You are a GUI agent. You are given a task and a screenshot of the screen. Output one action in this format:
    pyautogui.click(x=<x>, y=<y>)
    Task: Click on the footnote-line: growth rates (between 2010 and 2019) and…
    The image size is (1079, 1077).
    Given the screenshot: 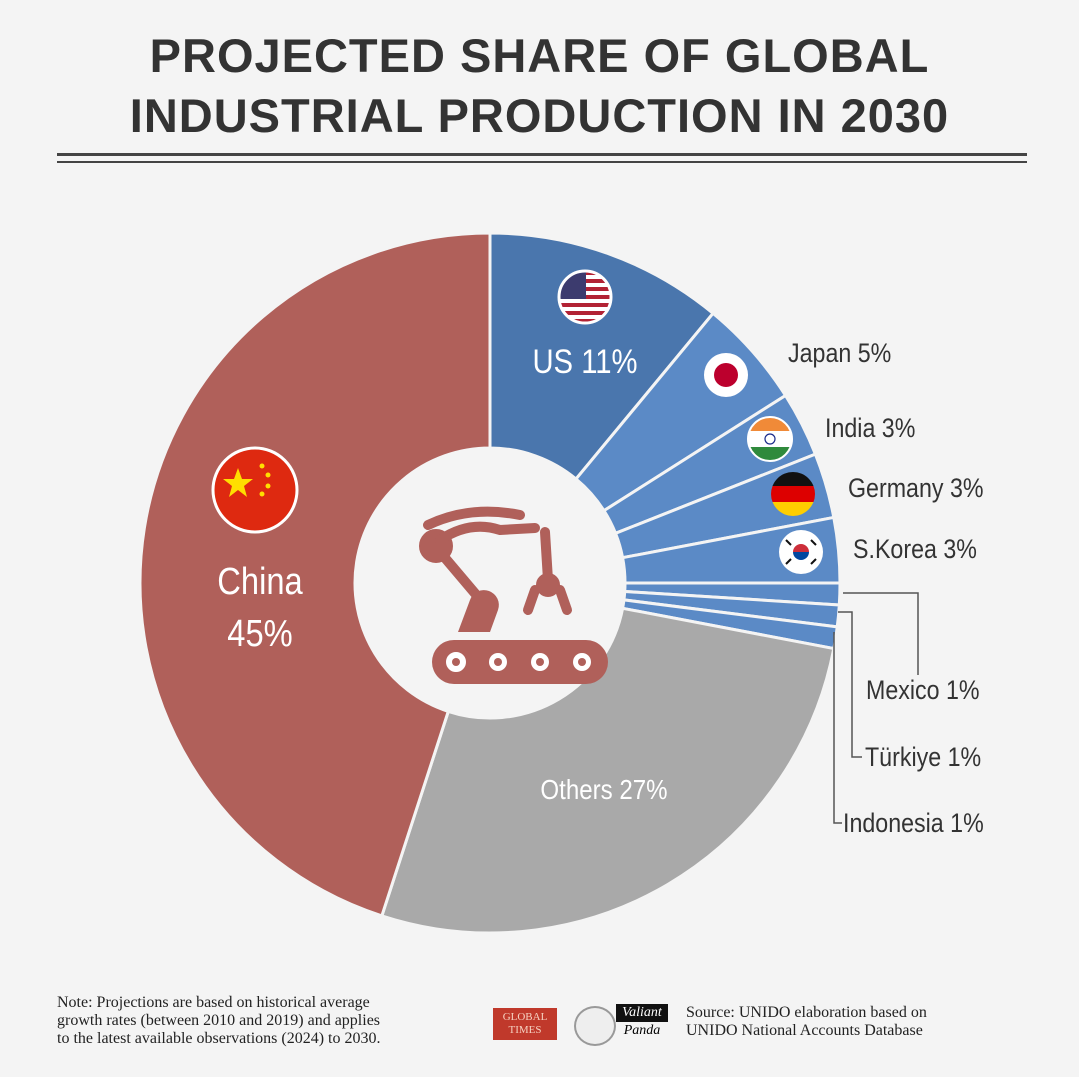 What is the action you would take?
    pyautogui.click(x=219, y=1020)
    